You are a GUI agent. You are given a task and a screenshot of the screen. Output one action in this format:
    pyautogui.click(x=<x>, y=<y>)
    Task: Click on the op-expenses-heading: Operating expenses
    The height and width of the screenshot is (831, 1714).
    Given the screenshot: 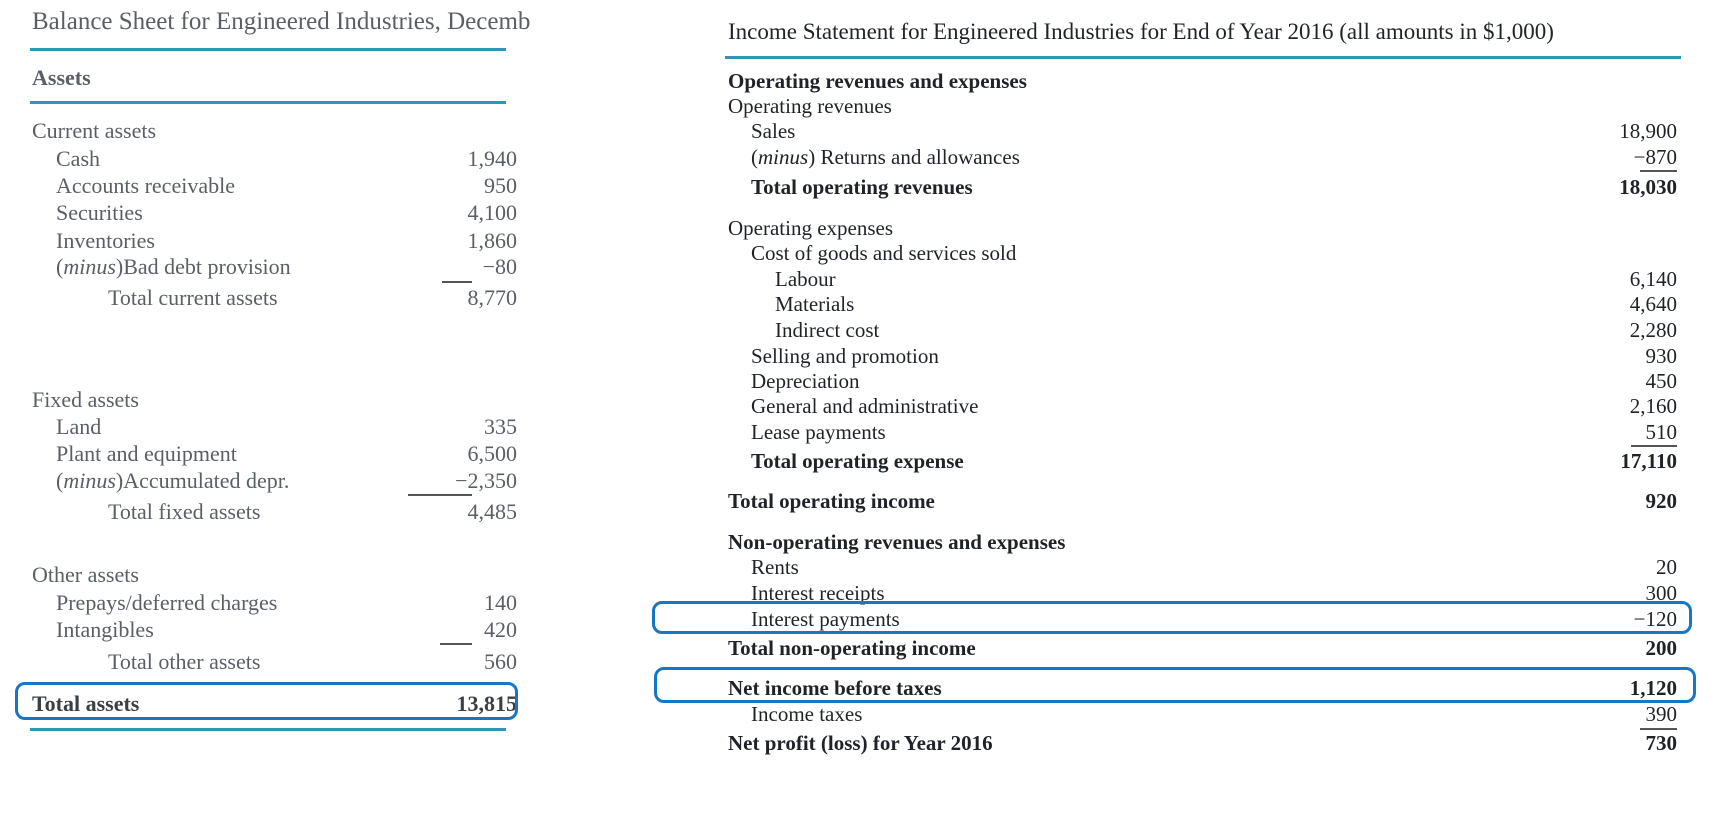 What is the action you would take?
    pyautogui.click(x=811, y=228)
    